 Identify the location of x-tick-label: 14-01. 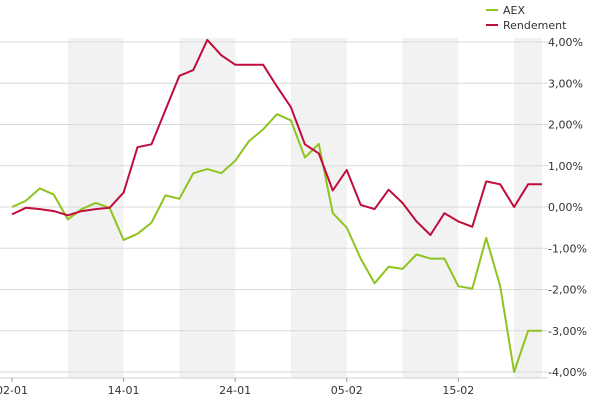
(124, 390).